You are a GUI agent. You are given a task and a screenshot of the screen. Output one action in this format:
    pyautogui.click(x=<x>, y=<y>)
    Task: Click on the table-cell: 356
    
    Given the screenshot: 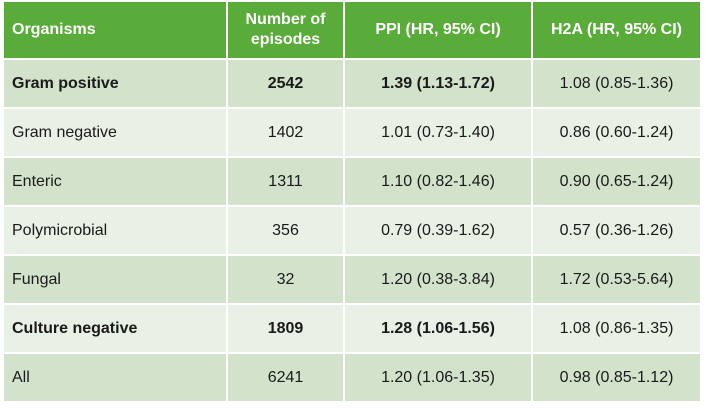 What is the action you would take?
    pyautogui.click(x=285, y=230)
    